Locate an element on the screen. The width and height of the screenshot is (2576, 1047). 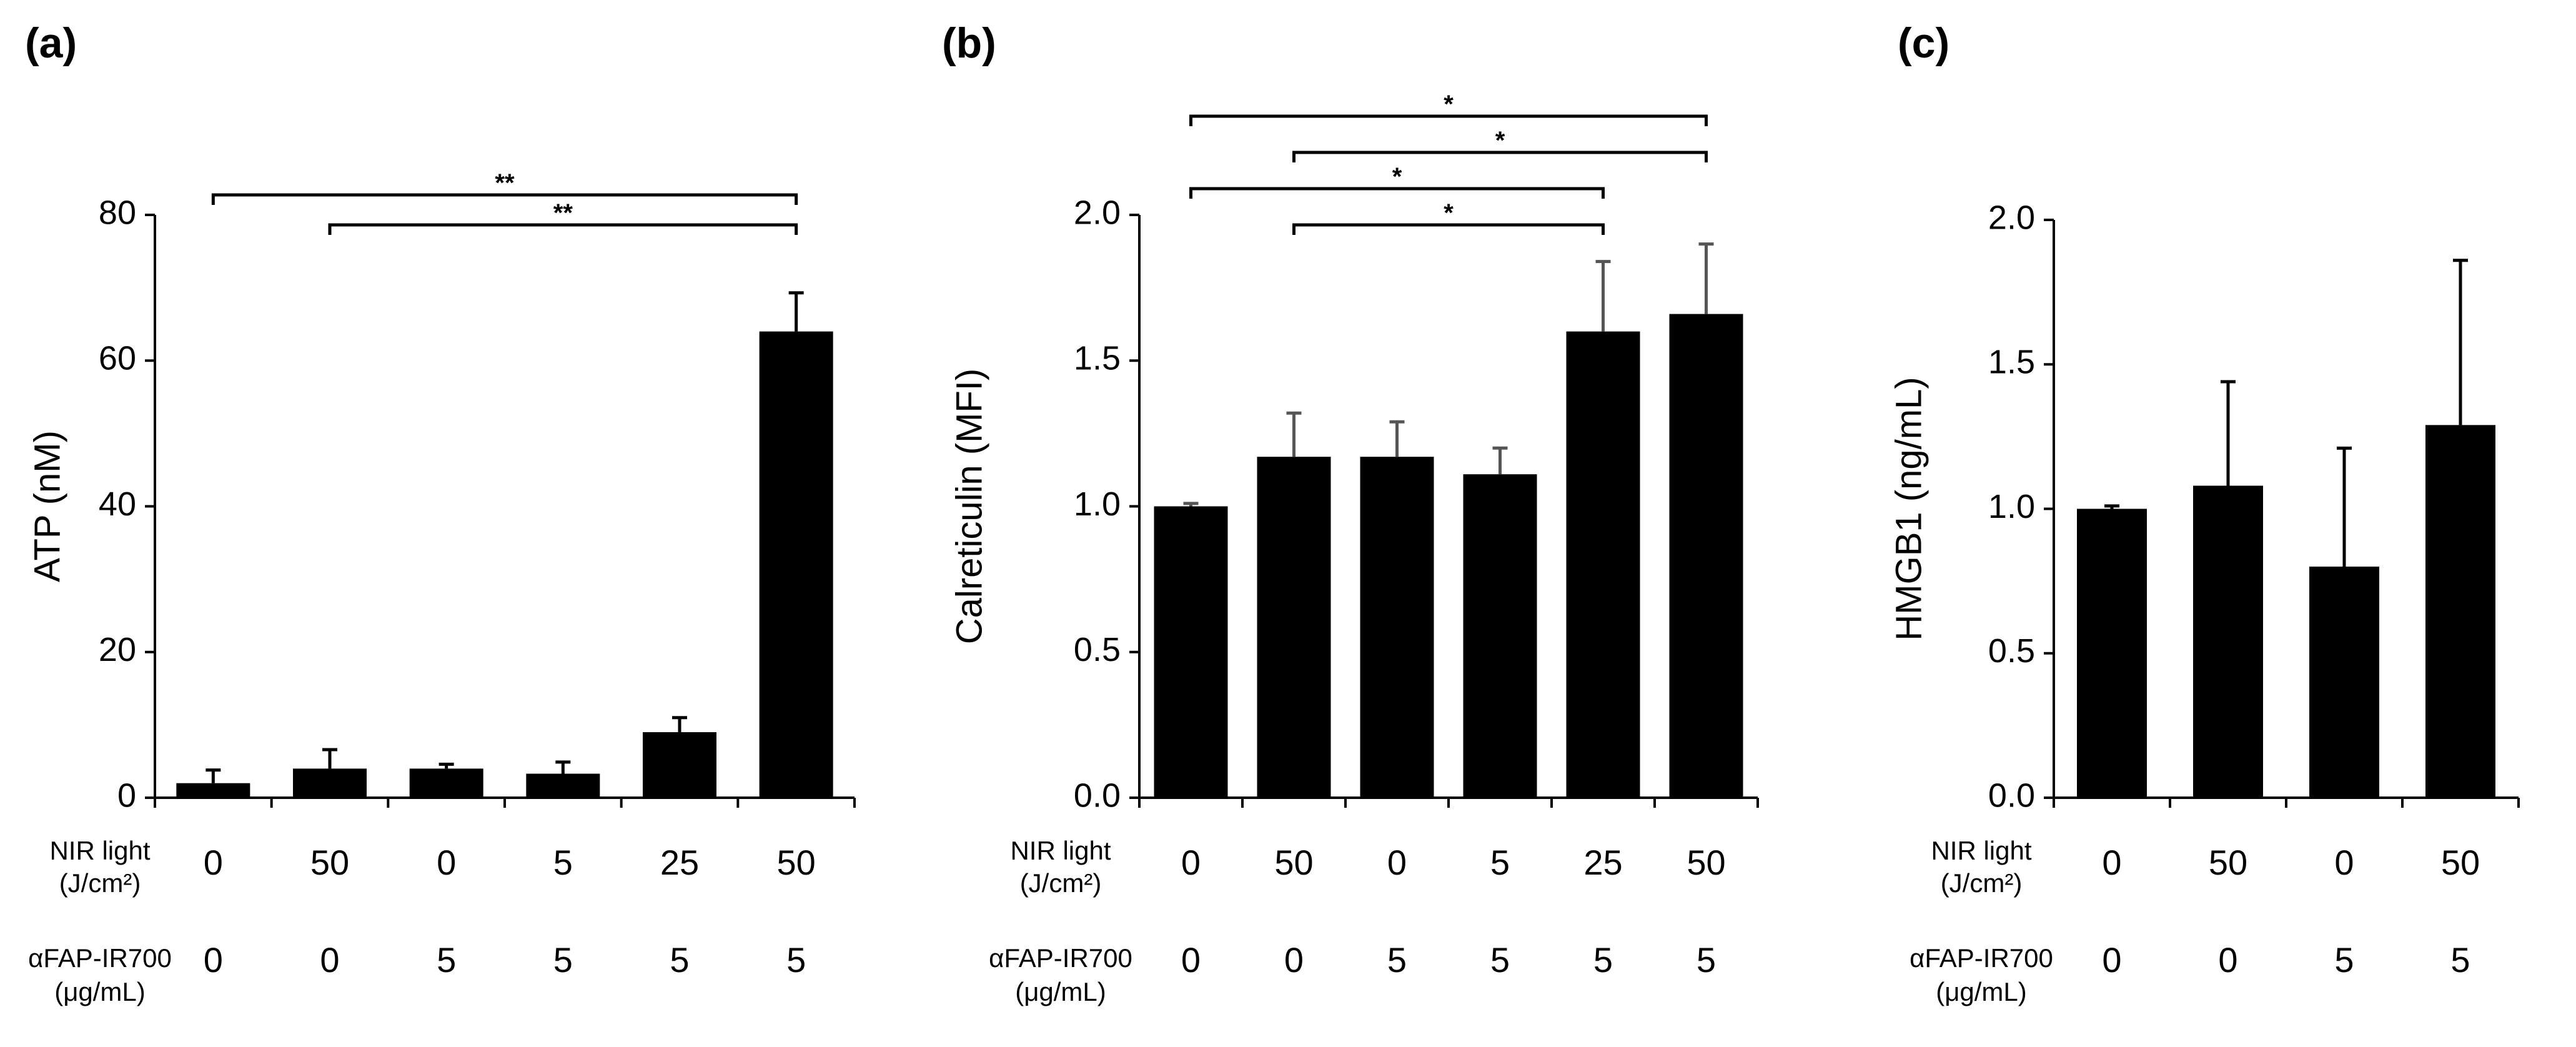
y-tick-label: 20 is located at coordinates (117, 649).